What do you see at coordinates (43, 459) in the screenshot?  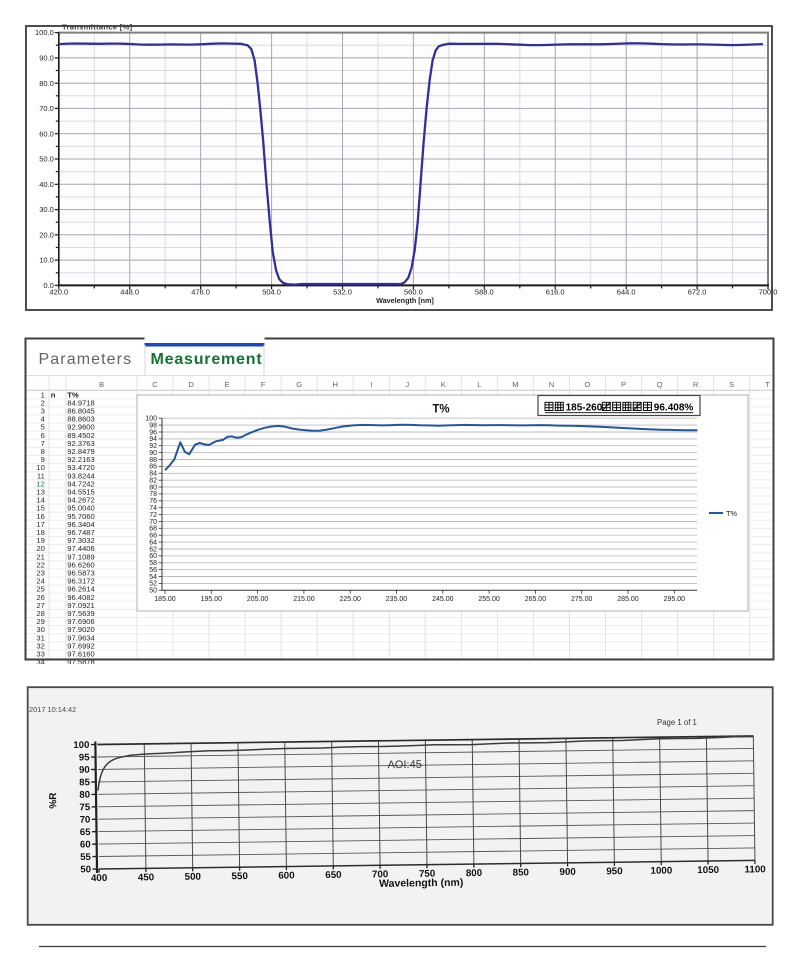 I see `svg-text: 9` at bounding box center [43, 459].